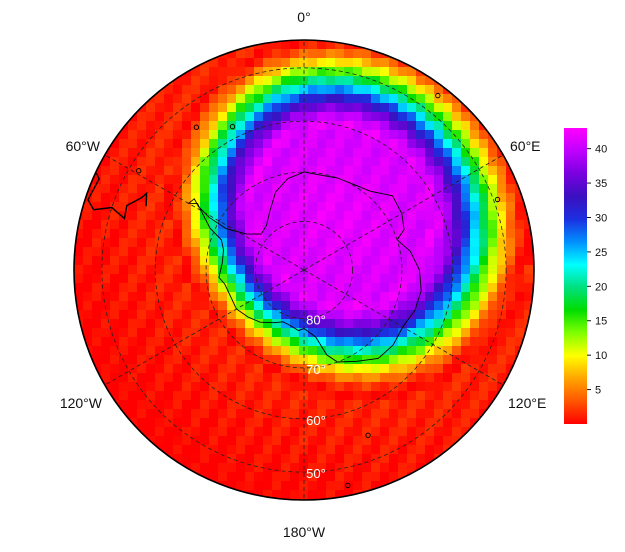 The image size is (625, 552). What do you see at coordinates (316, 320) in the screenshot?
I see `latitude-label-lat-80: 80°` at bounding box center [316, 320].